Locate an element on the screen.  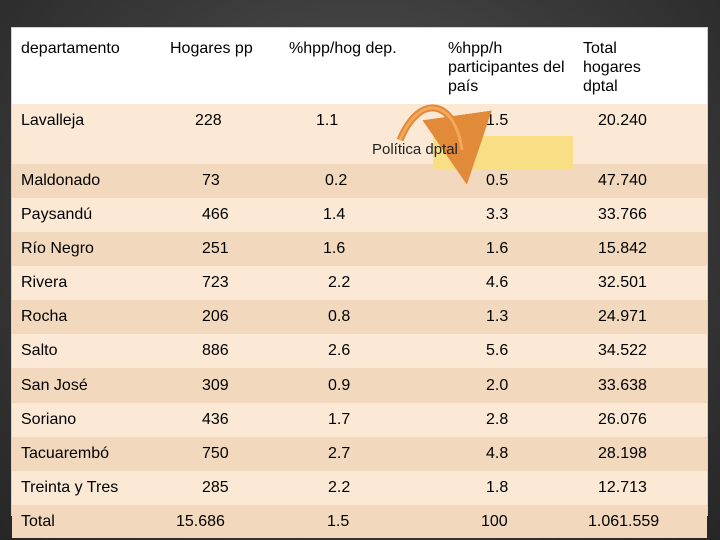
header-hogares-pp: Hogares pp is located at coordinates (211, 48).